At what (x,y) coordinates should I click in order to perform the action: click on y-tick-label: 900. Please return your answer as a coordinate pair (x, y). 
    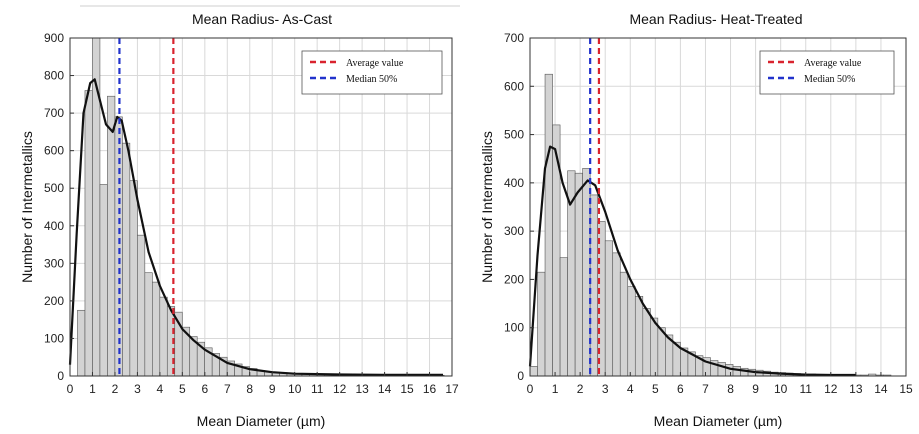
    Looking at the image, I should click on (54, 38).